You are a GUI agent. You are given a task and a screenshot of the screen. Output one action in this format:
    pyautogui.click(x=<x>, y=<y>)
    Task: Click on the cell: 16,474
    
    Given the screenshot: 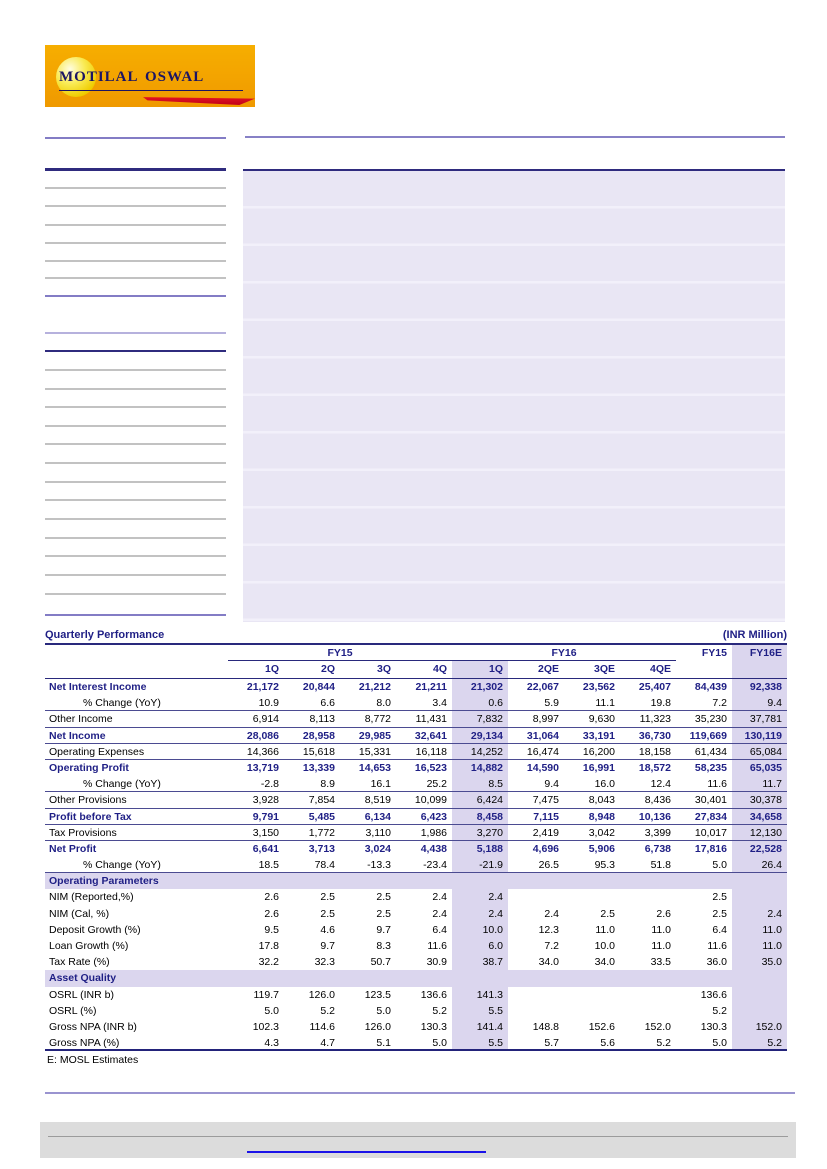 What is the action you would take?
    pyautogui.click(x=542, y=751)
    